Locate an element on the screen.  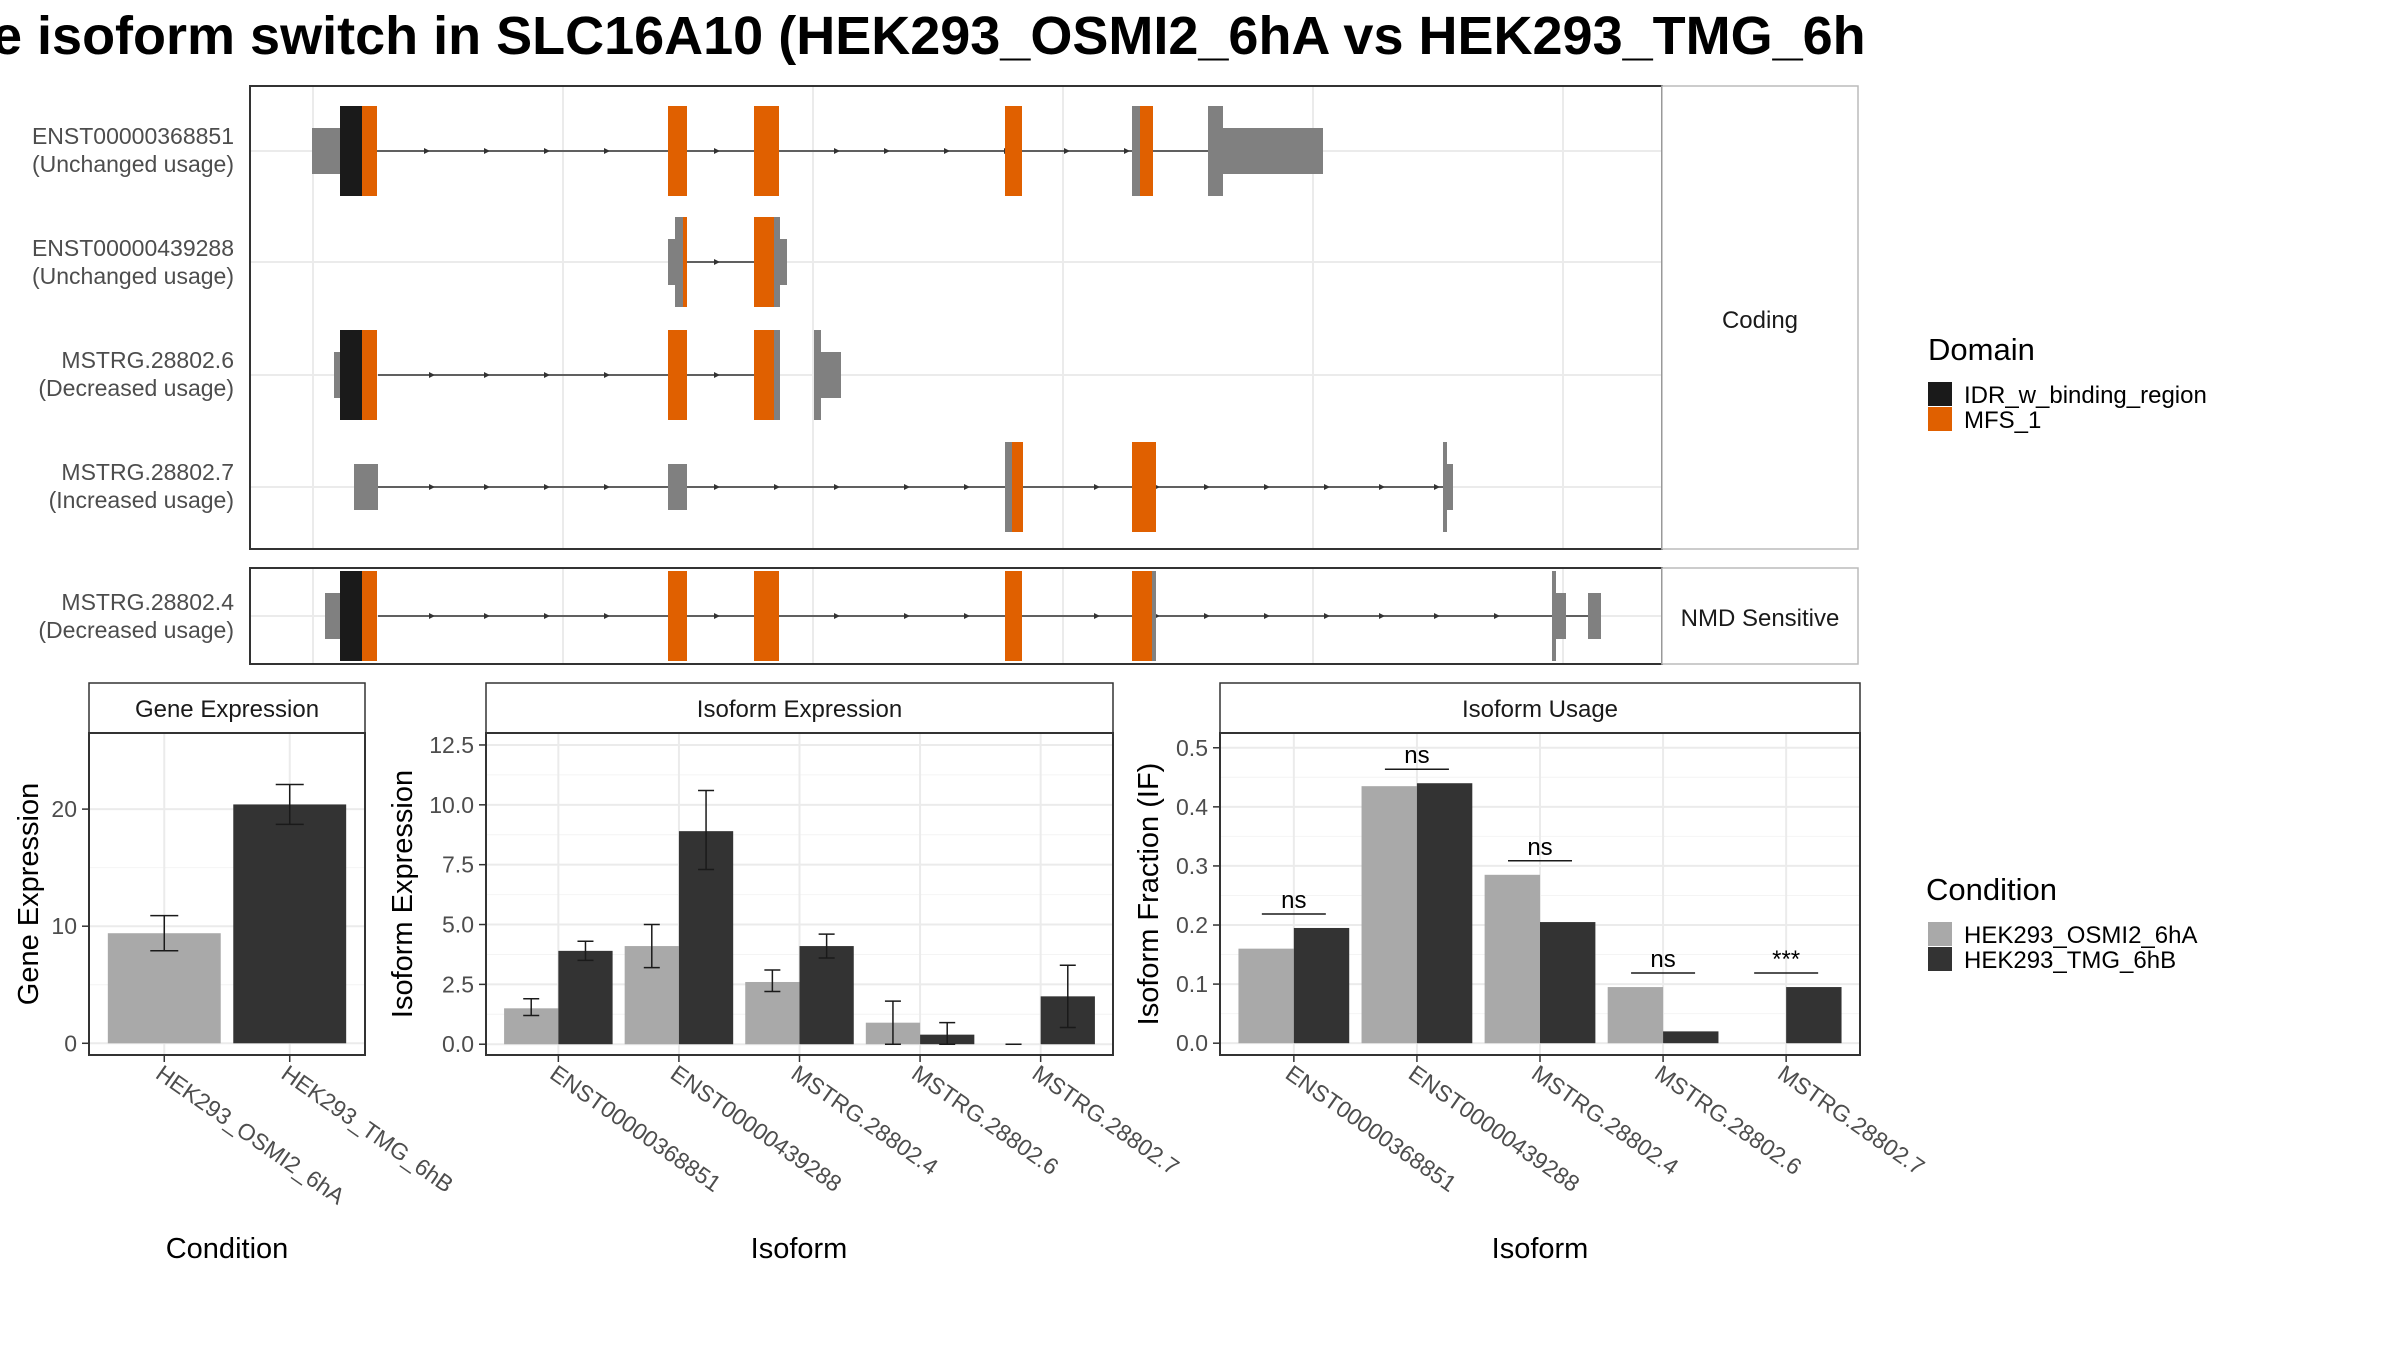
legend-label-osmi: HEK293_OSMI2_6hA is located at coordinates (2080, 935).